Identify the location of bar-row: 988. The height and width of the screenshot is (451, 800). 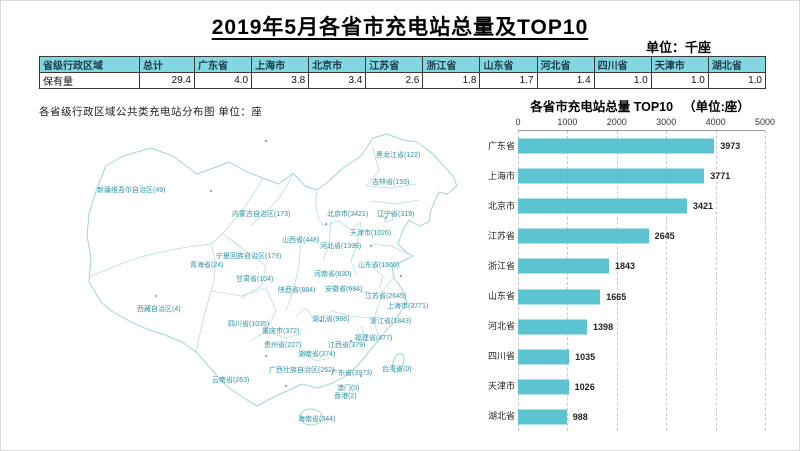
(641, 417).